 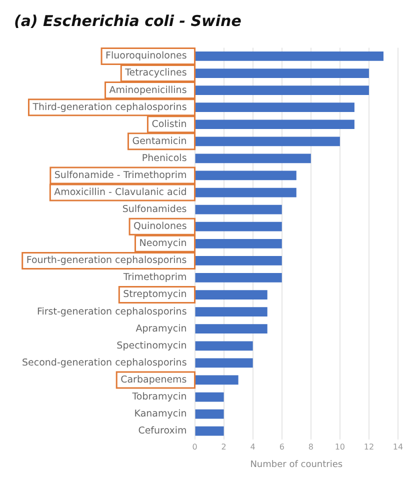 I want to click on y-tick-label: Streptomycin, so click(x=155, y=294).